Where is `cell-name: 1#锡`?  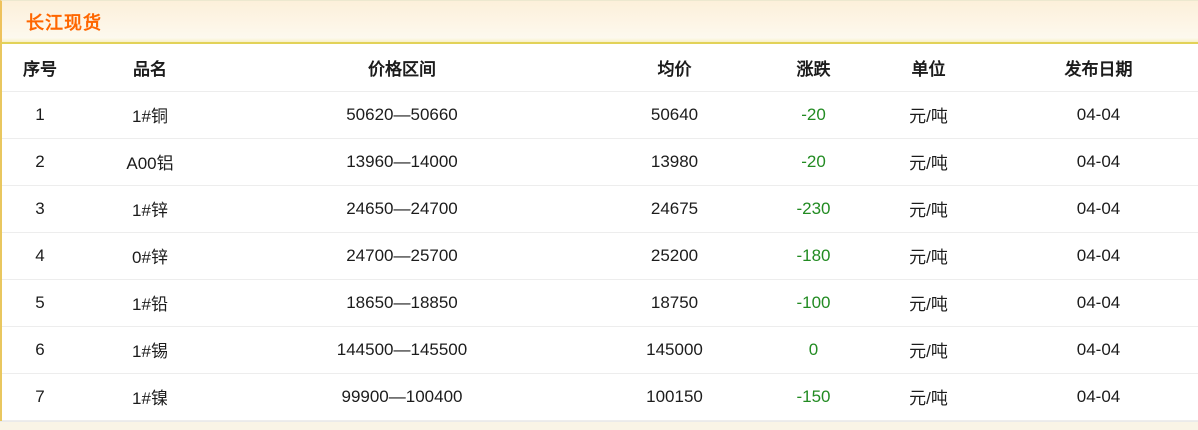
cell-name: 1#锡 is located at coordinates (150, 350).